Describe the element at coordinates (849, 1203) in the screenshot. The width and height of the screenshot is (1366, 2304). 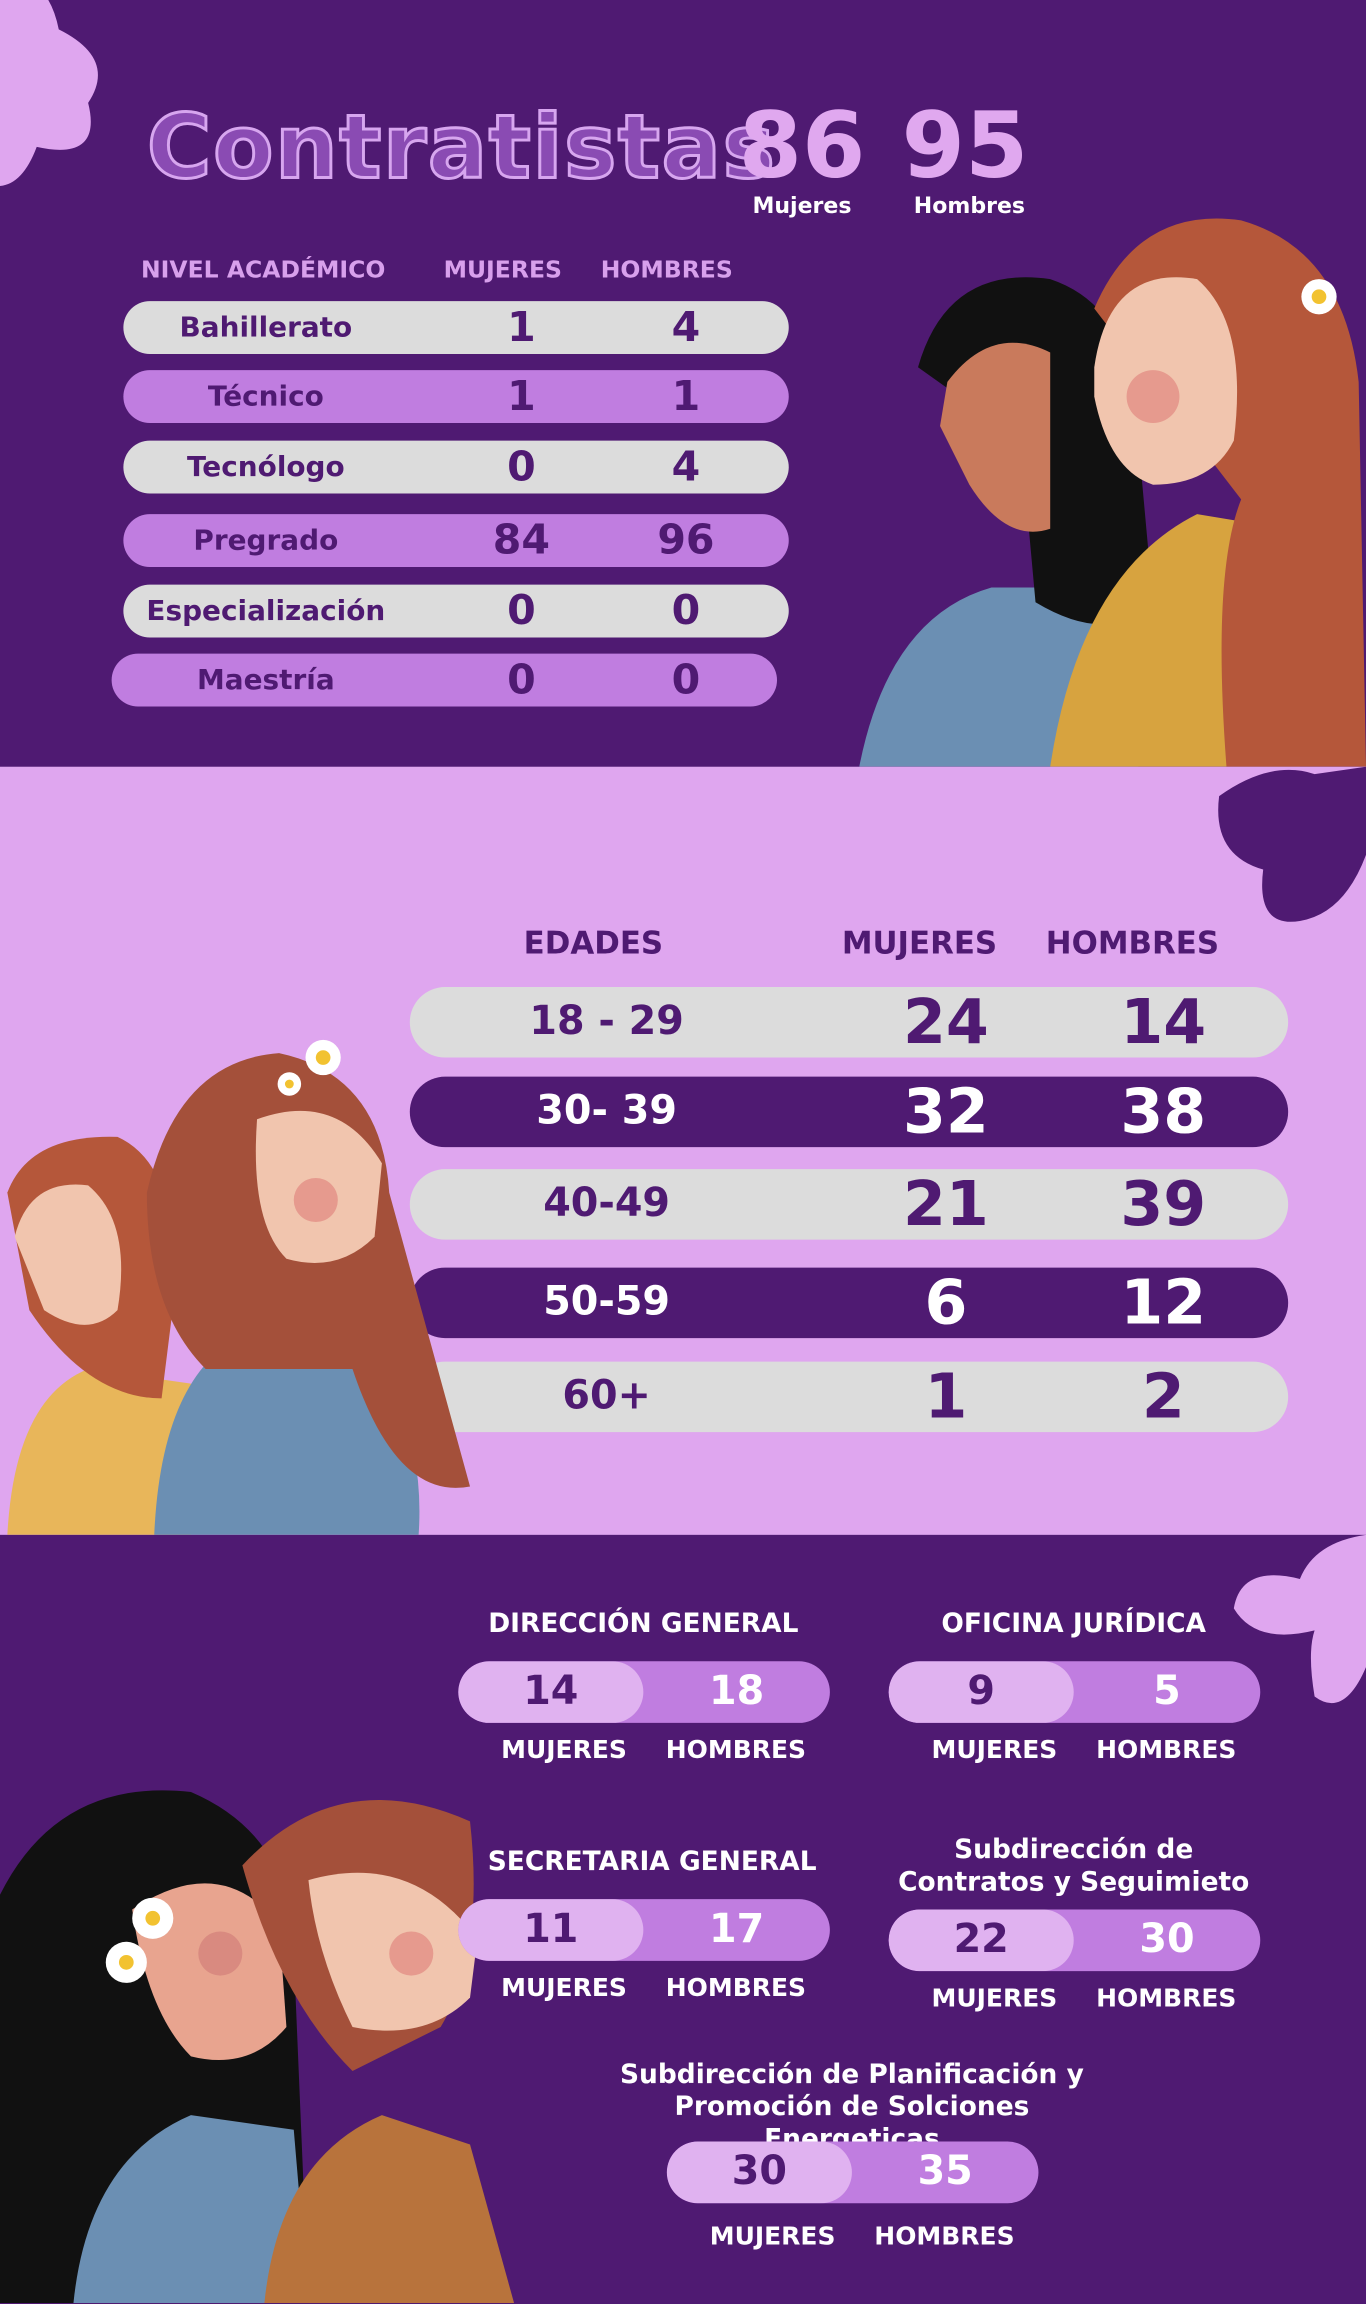
I see `age-row: 40-49 21 39` at that location.